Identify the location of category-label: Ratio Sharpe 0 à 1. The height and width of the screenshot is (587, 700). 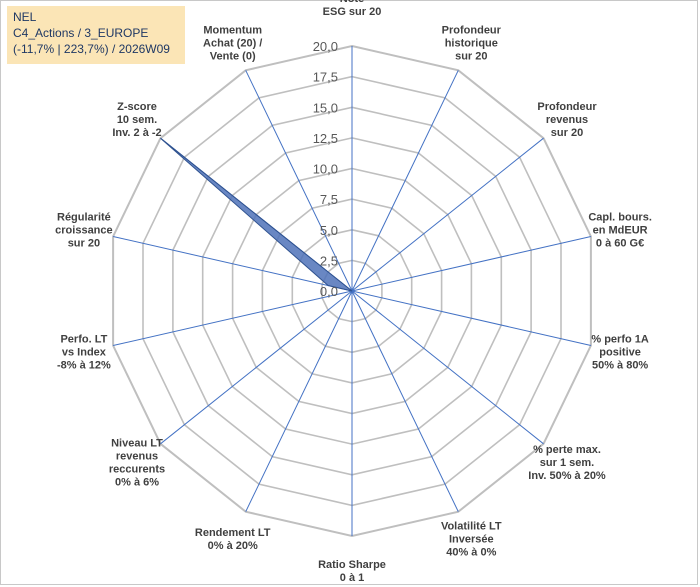
(352, 571).